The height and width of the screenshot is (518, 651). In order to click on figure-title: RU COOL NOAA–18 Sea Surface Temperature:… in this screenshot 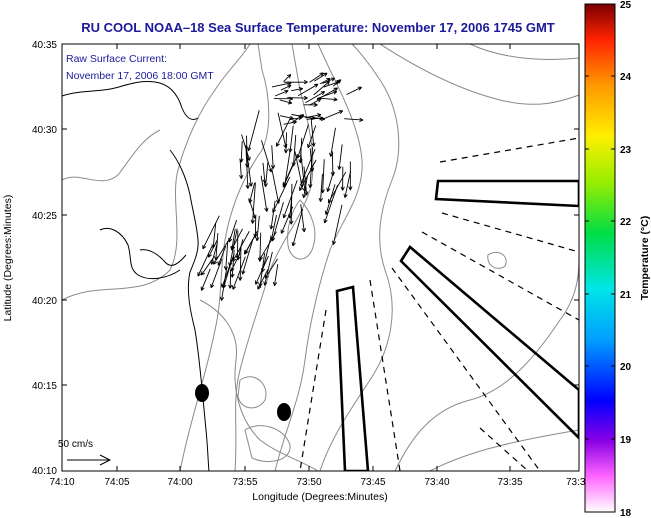, I will do `click(318, 27)`.